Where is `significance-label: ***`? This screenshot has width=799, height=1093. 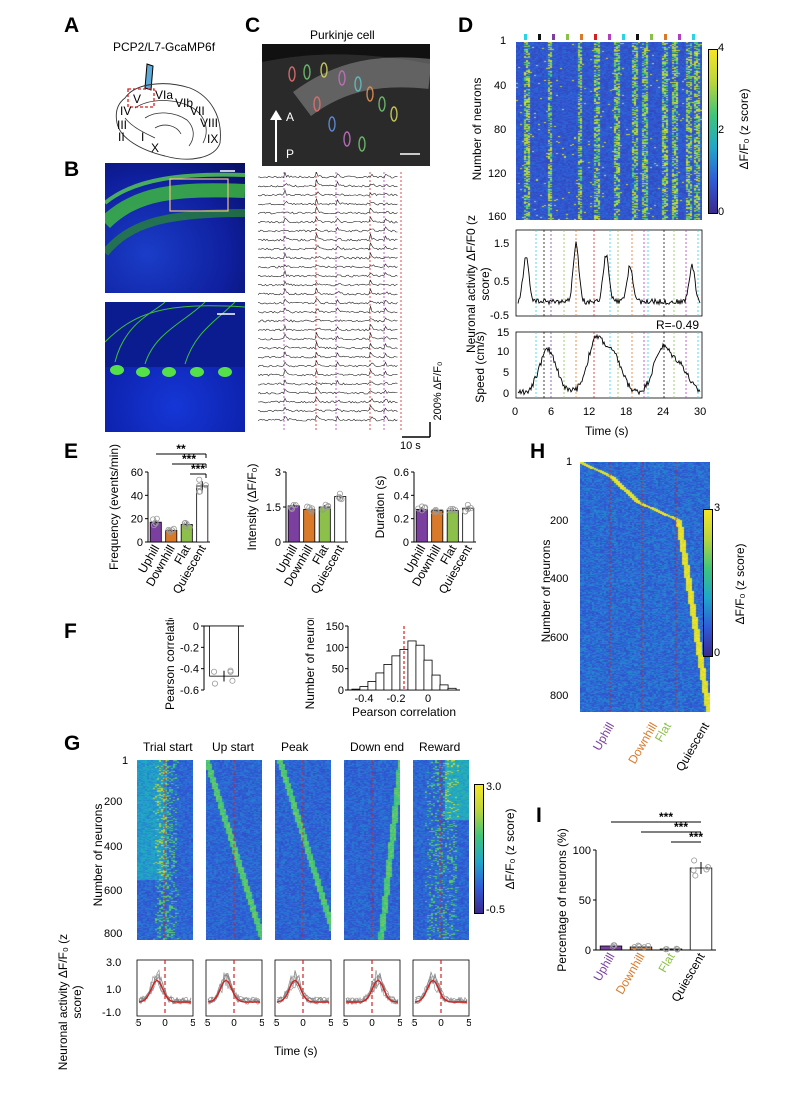 significance-label: *** is located at coordinates (696, 837).